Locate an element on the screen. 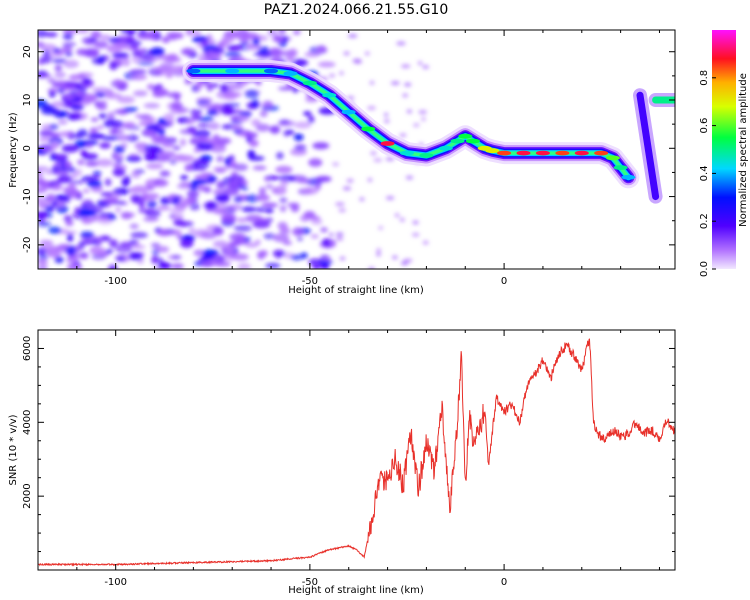  y-tick-label: 4000 is located at coordinates (27, 422).